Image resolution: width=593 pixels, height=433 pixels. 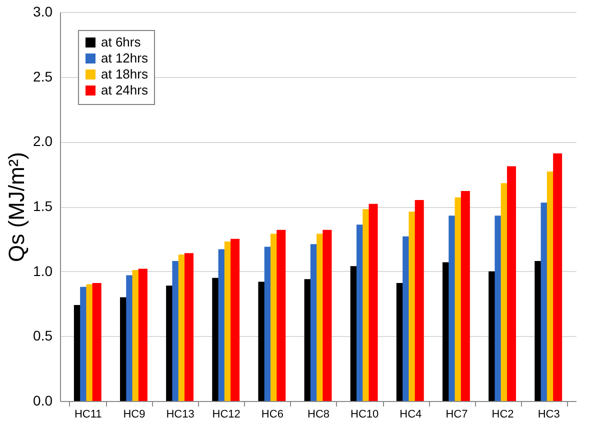 What do you see at coordinates (124, 74) in the screenshot?
I see `legend-label: at 18hrs` at bounding box center [124, 74].